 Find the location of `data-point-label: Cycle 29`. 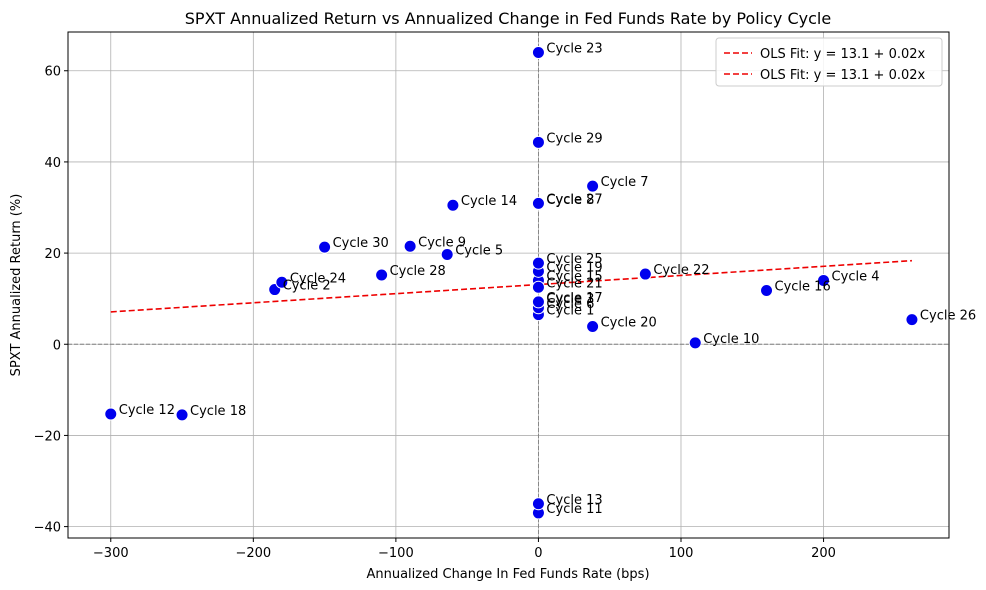

data-point-label: Cycle 29 is located at coordinates (574, 138).